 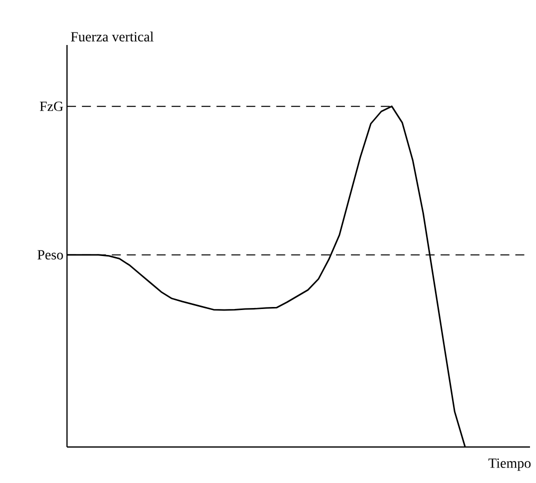 I want to click on ref-line-label: FzG, so click(x=52, y=107).